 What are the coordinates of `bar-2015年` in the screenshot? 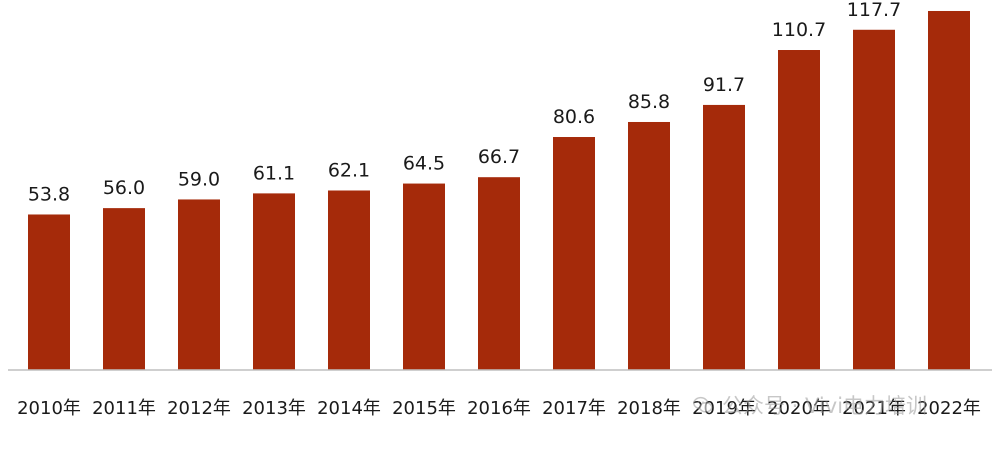 It's located at (424, 276).